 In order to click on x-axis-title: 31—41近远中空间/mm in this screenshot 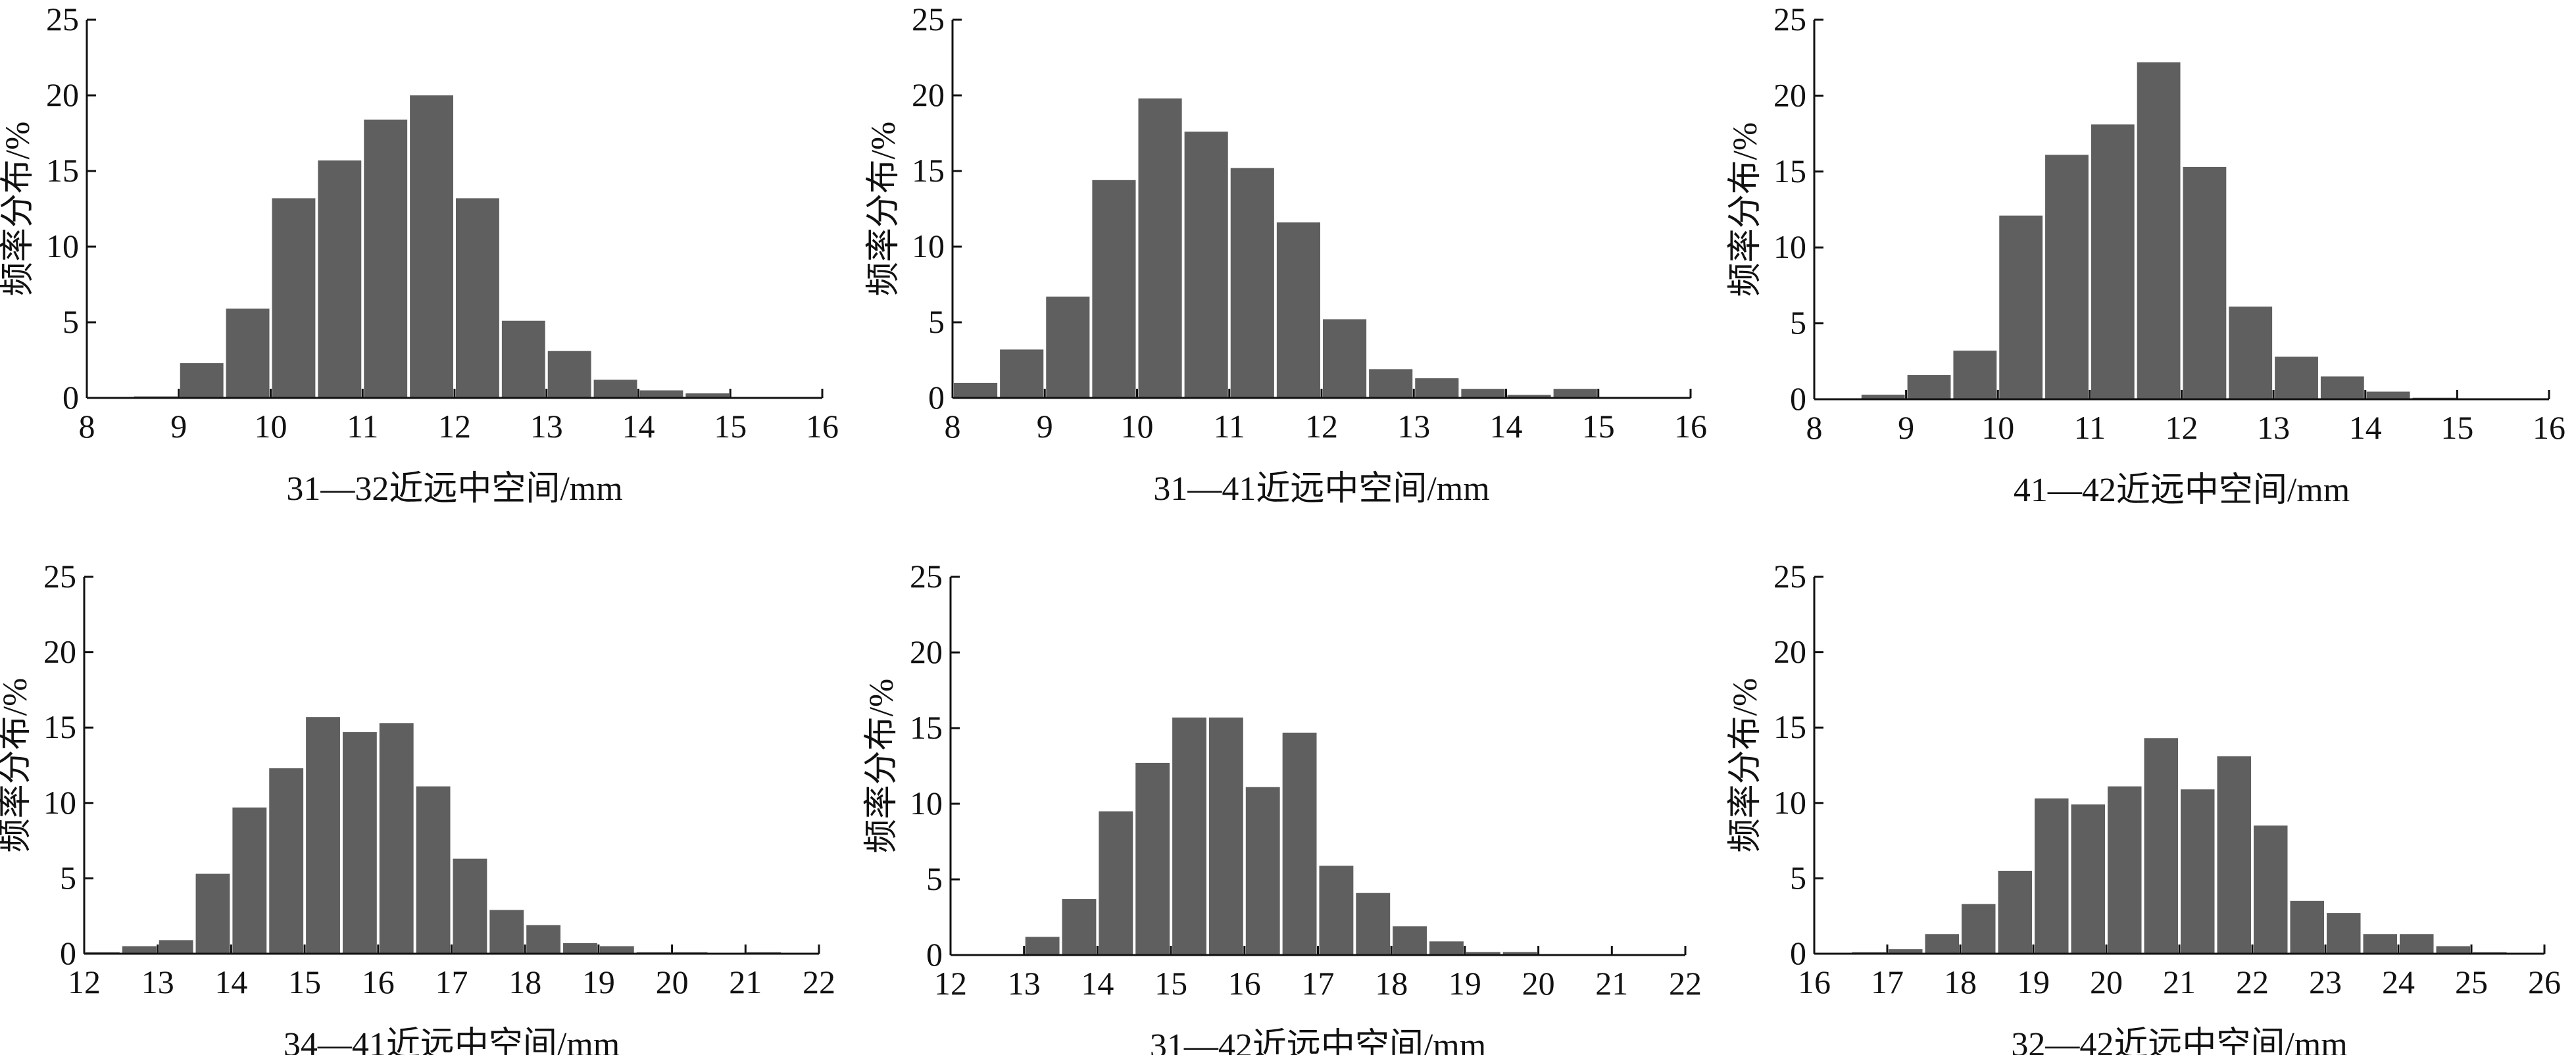, I will do `click(1321, 489)`.